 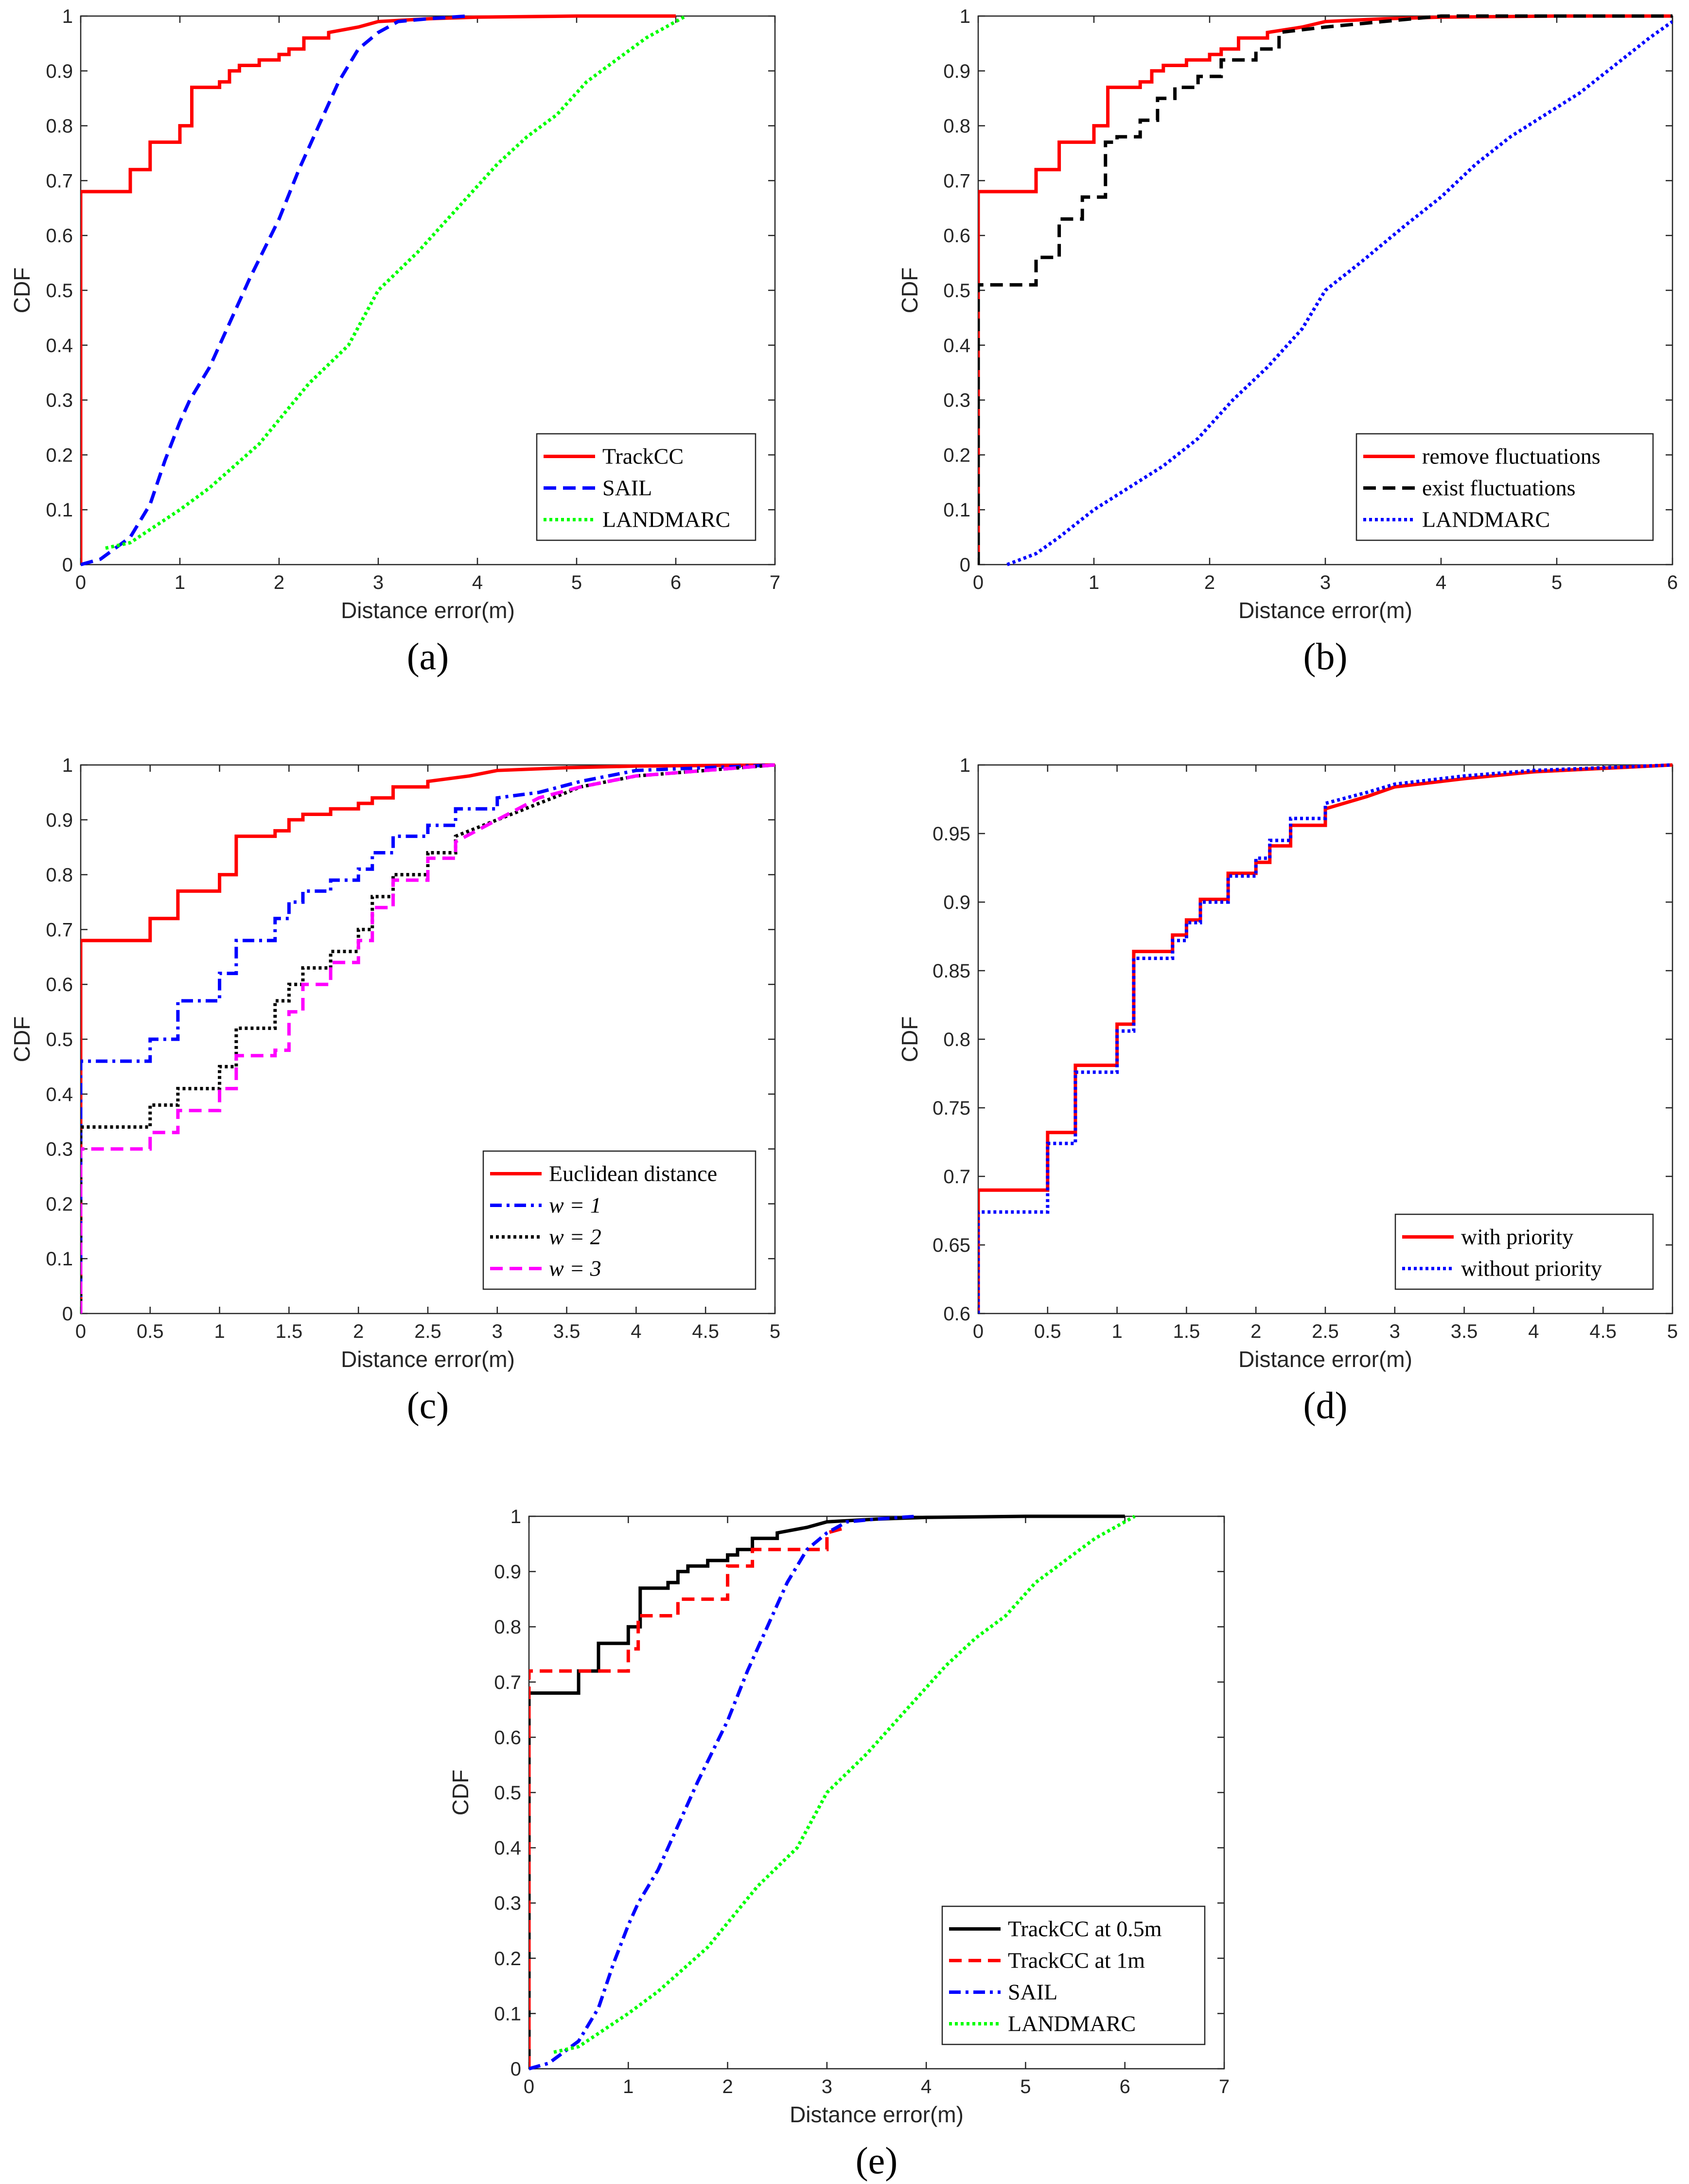 I want to click on legend-label: Euclidean distance, so click(x=633, y=1173).